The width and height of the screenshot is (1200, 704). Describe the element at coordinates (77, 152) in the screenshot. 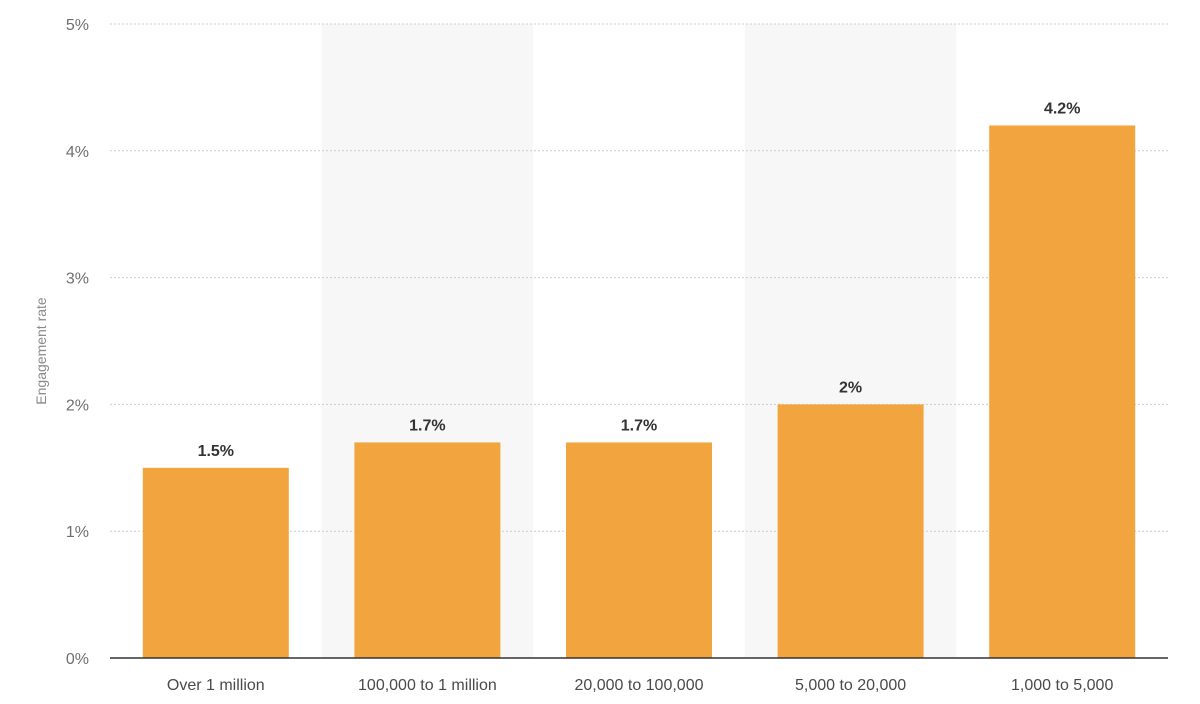

I see `y-tick-label: 4%` at that location.